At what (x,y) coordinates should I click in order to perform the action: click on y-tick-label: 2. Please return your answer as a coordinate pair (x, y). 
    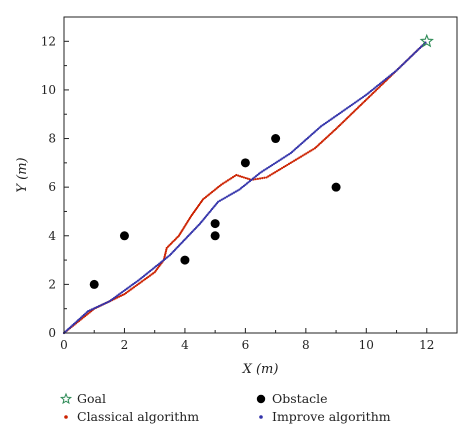
    Looking at the image, I should click on (52, 284).